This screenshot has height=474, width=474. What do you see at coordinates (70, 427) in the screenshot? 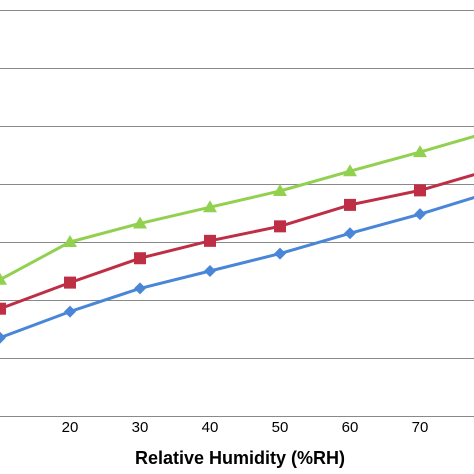
I see `x-tick-label: 20` at bounding box center [70, 427].